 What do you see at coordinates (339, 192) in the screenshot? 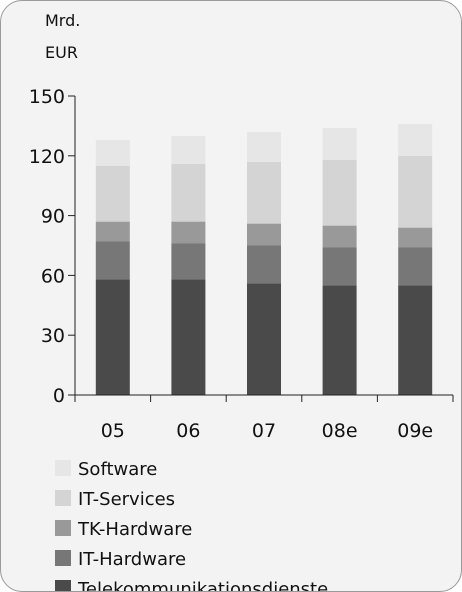
I see `bar-it-services-08e` at bounding box center [339, 192].